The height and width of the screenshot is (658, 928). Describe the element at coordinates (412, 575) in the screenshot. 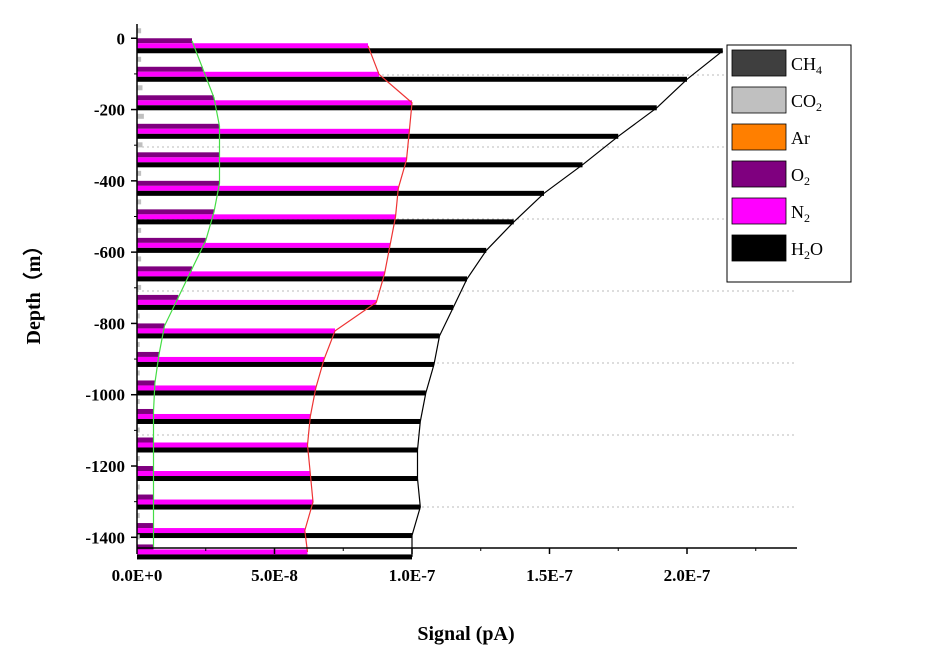

I see `x-tick-label: 1.0E-7` at that location.